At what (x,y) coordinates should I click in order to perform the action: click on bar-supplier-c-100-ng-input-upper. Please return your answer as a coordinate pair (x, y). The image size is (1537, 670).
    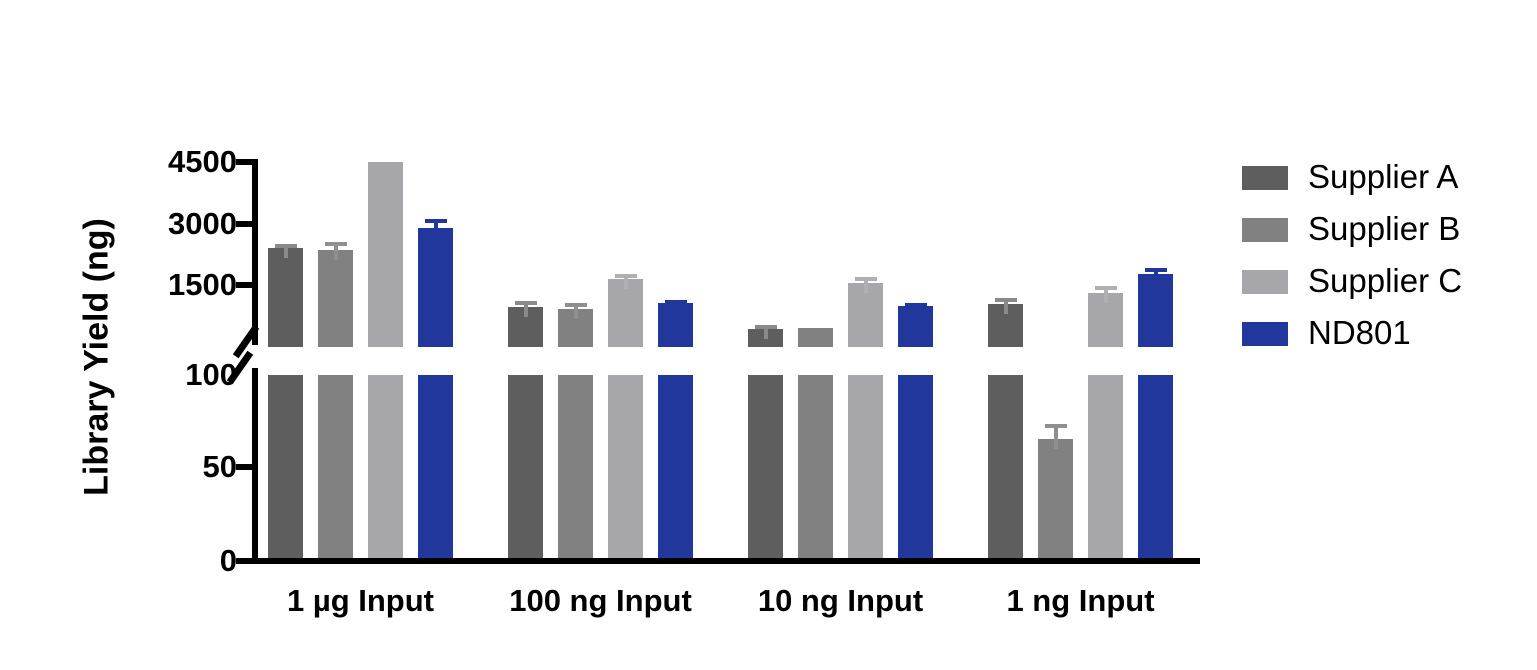
    Looking at the image, I should click on (625, 312).